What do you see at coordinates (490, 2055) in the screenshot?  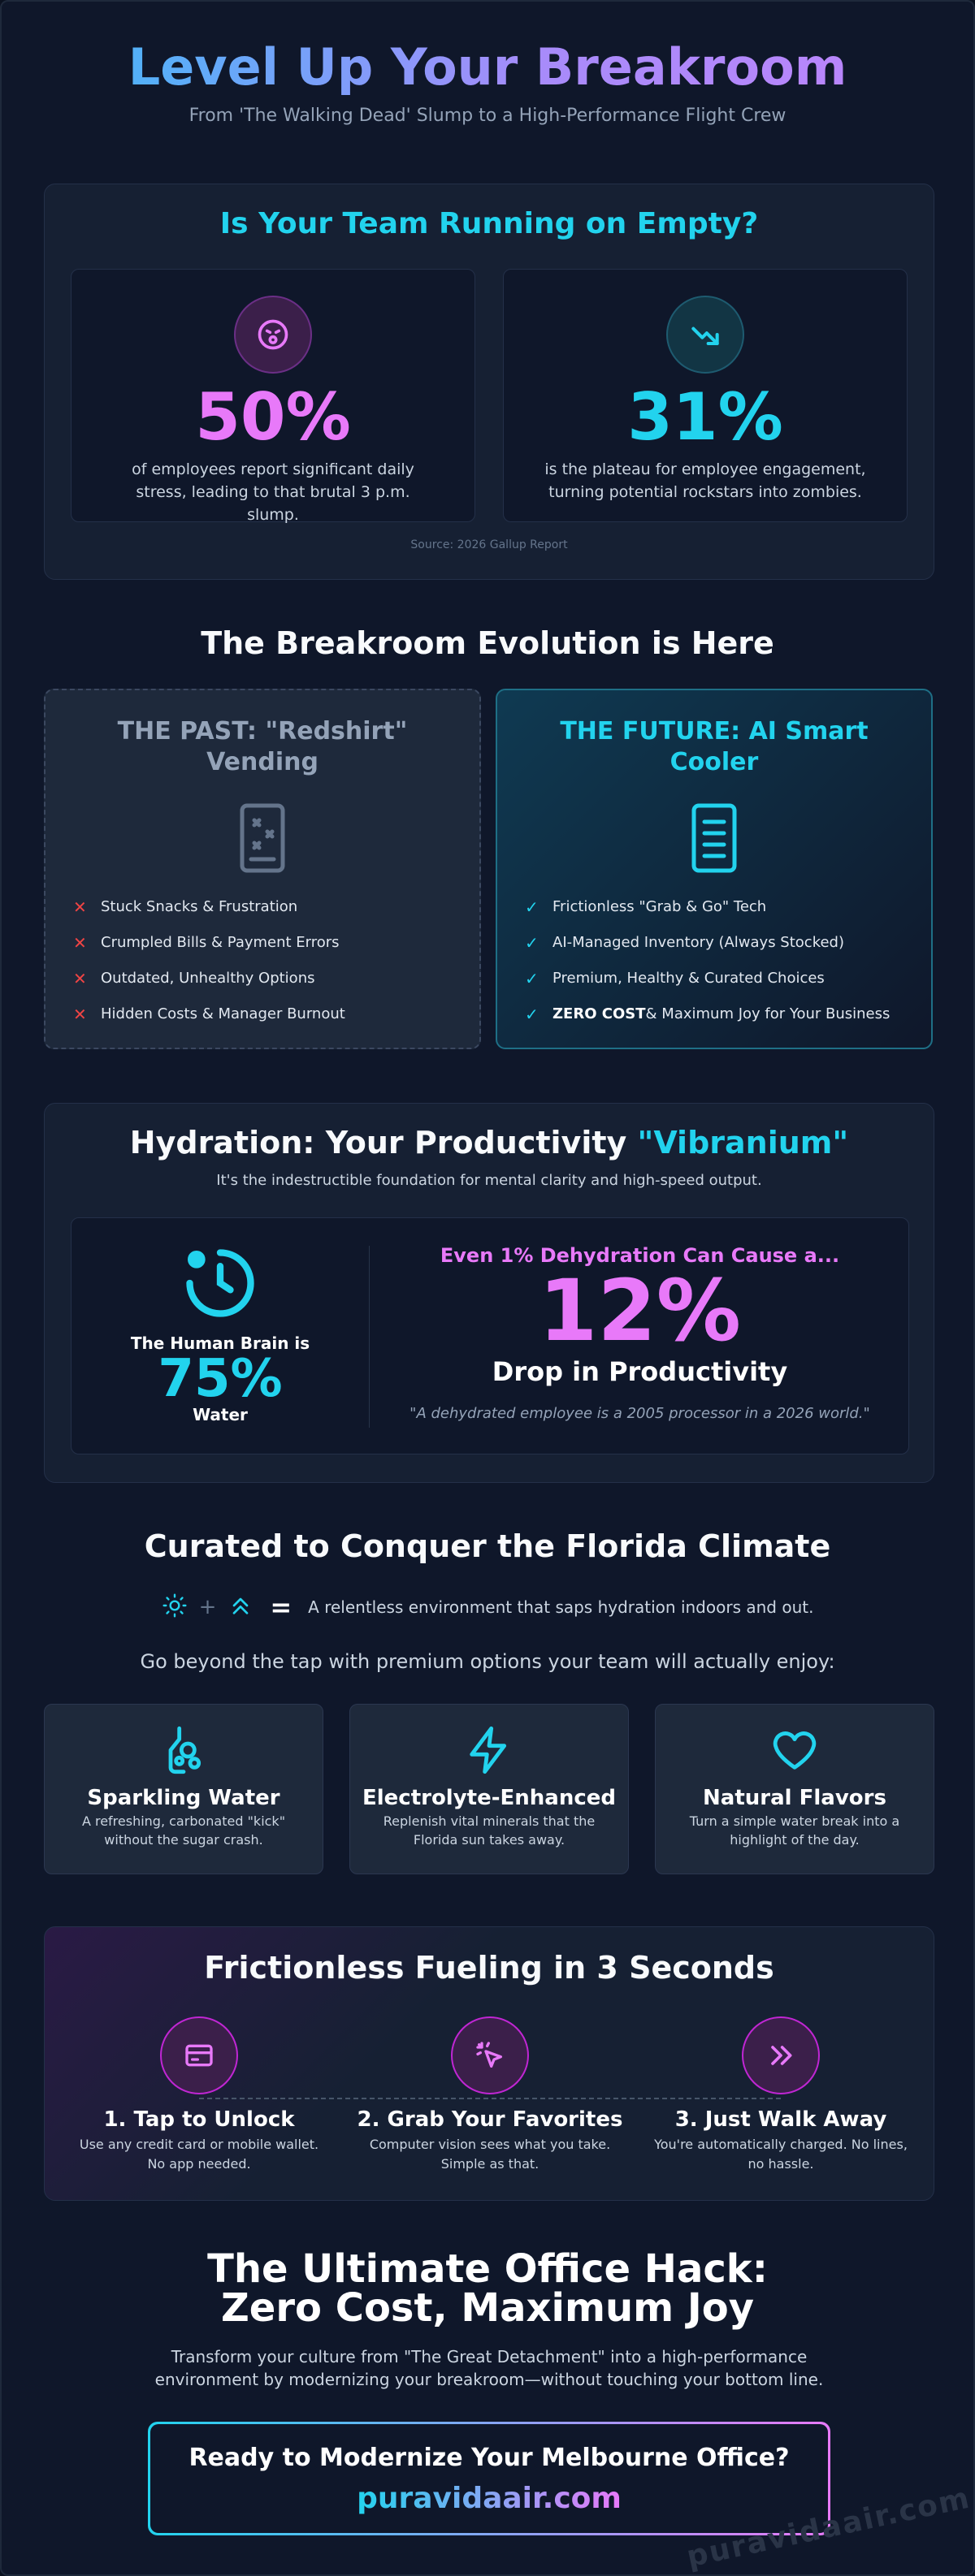 I see `cursor-click-icon` at bounding box center [490, 2055].